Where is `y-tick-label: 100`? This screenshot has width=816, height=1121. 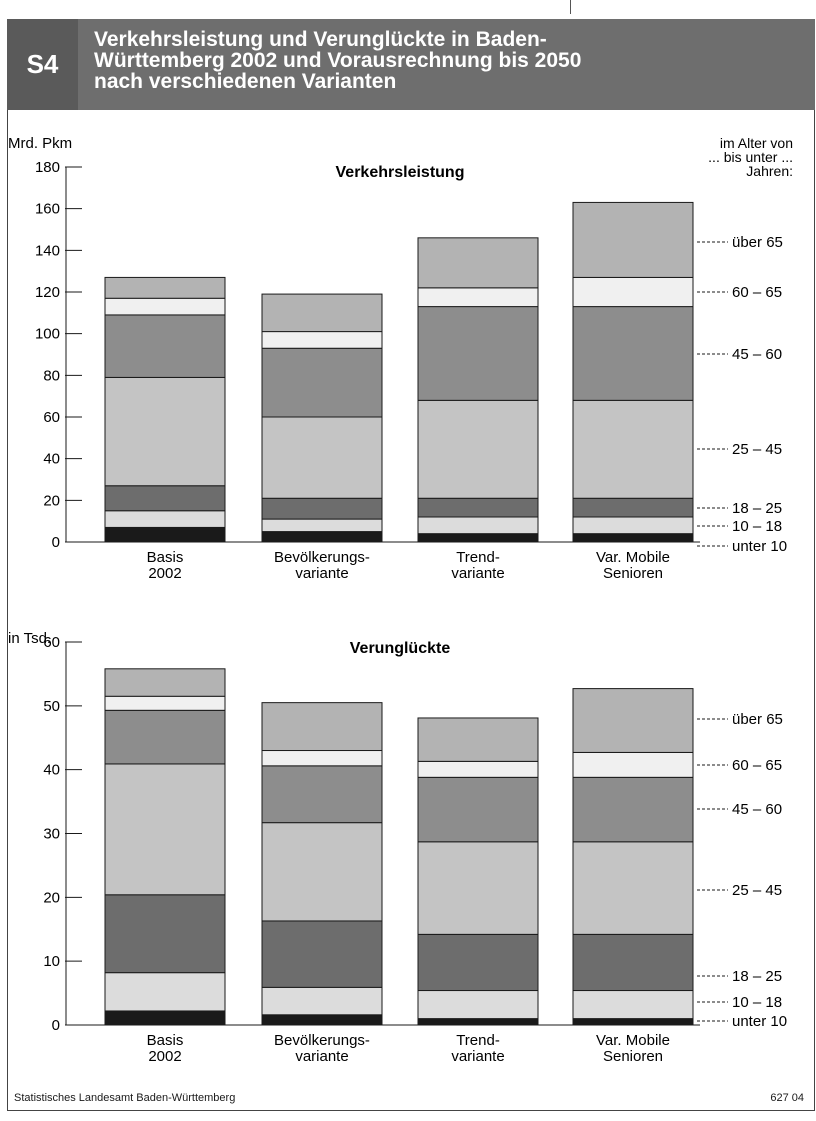 y-tick-label: 100 is located at coordinates (47, 334).